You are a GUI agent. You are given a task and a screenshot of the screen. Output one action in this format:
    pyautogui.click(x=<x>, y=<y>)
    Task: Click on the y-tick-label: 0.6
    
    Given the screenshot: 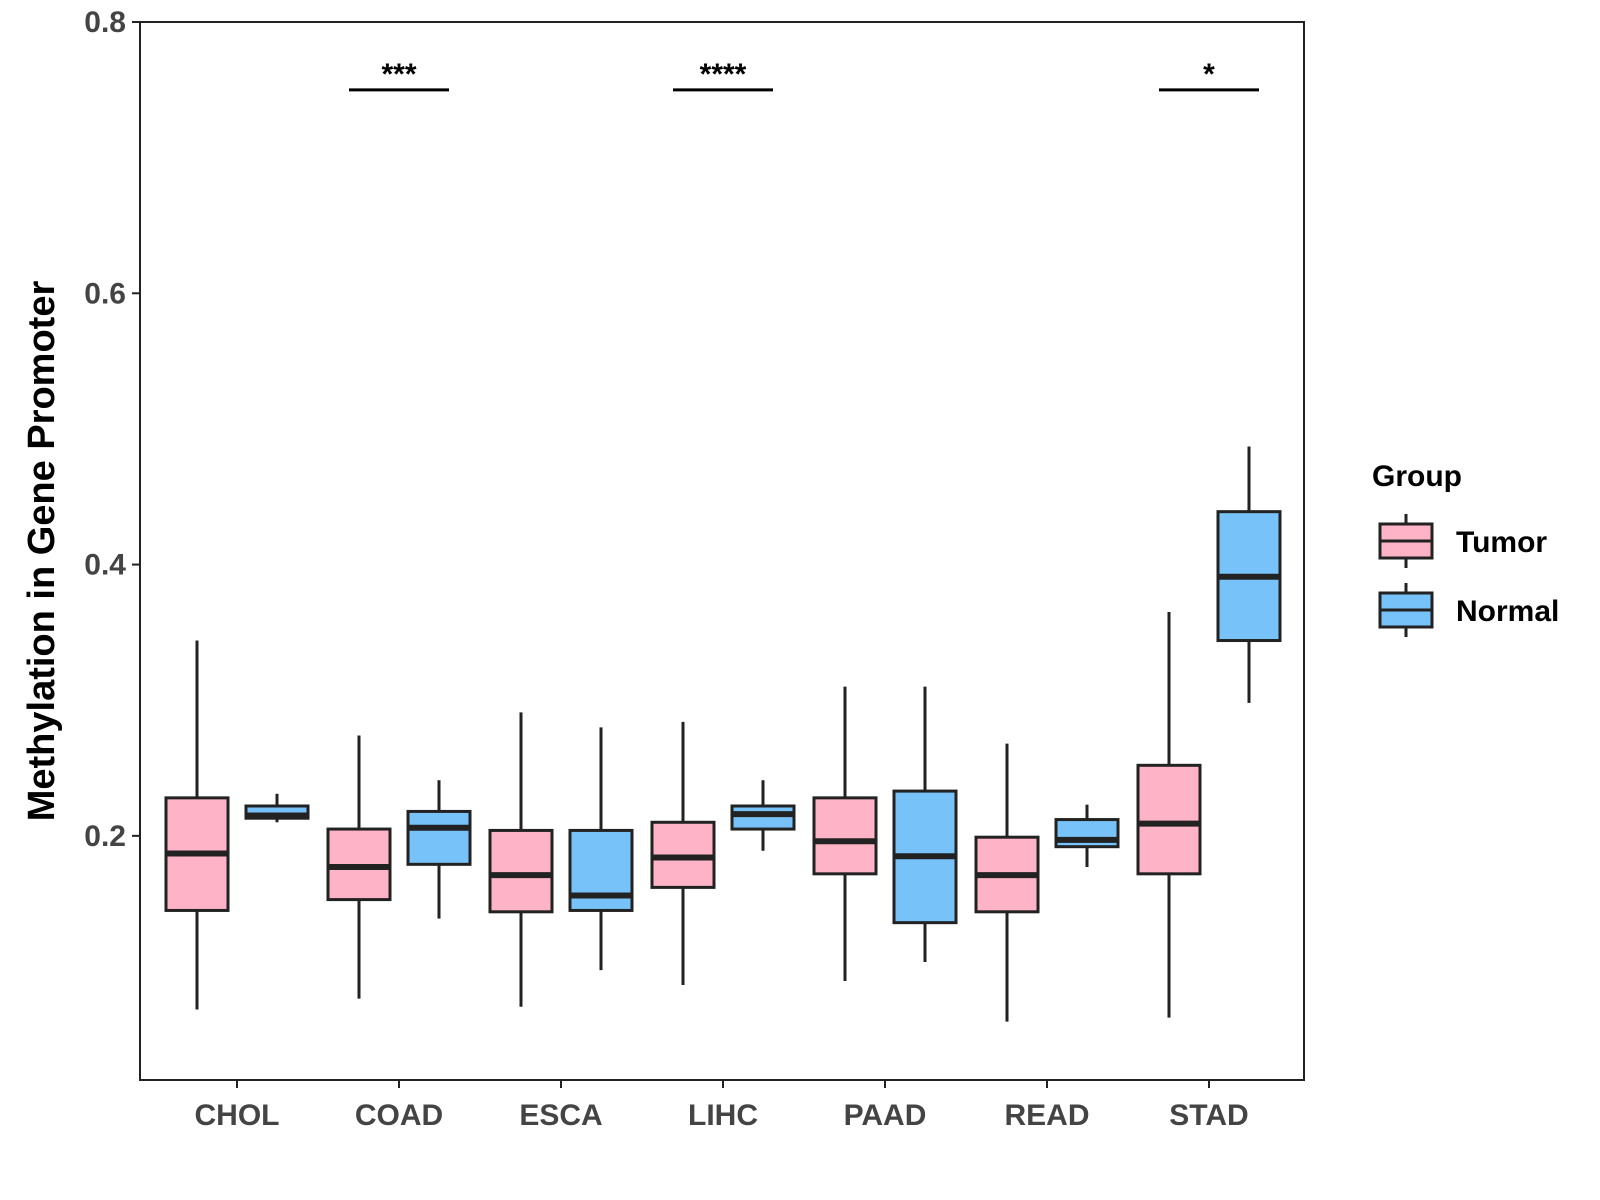 What is the action you would take?
    pyautogui.click(x=105, y=293)
    